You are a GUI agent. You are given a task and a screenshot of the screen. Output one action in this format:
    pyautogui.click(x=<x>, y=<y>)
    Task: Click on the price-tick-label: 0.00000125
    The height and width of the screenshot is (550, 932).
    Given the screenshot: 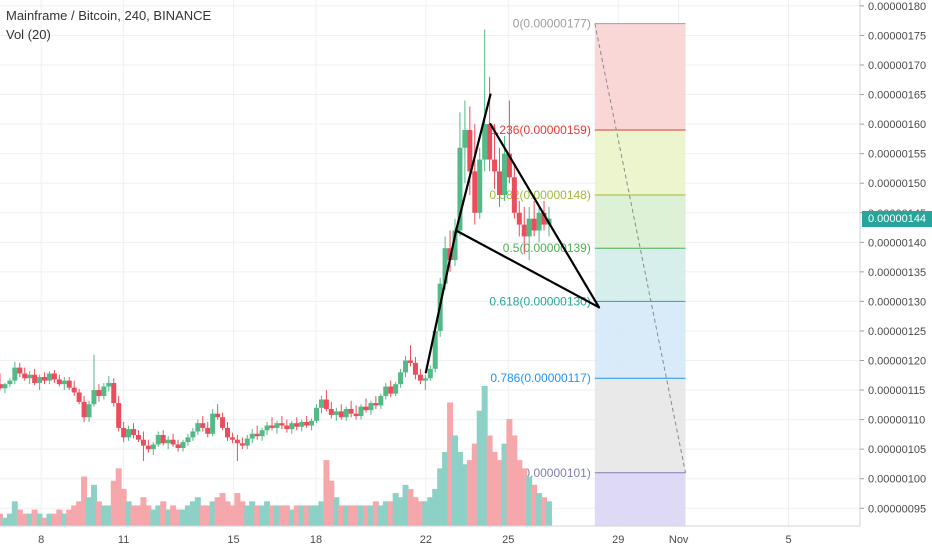 What is the action you would take?
    pyautogui.click(x=897, y=332)
    